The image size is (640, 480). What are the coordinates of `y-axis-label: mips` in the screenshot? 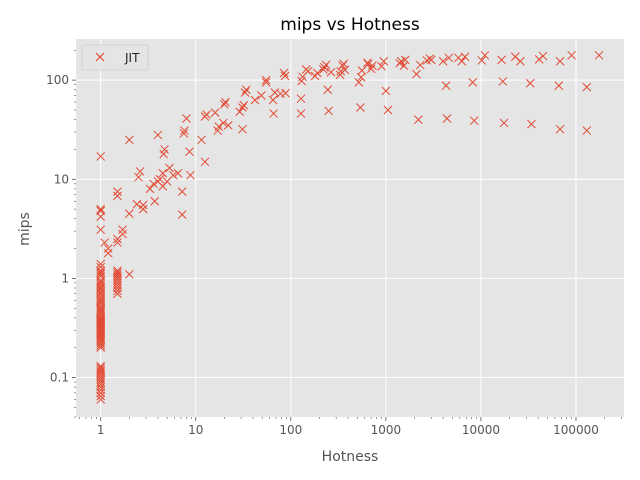 It's located at (25, 229).